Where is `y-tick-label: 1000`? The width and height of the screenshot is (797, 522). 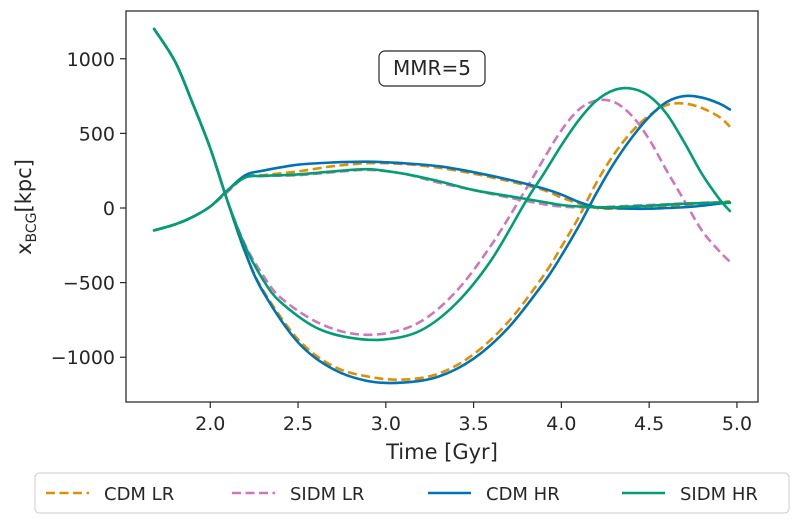 y-tick-label: 1000 is located at coordinates (91, 60).